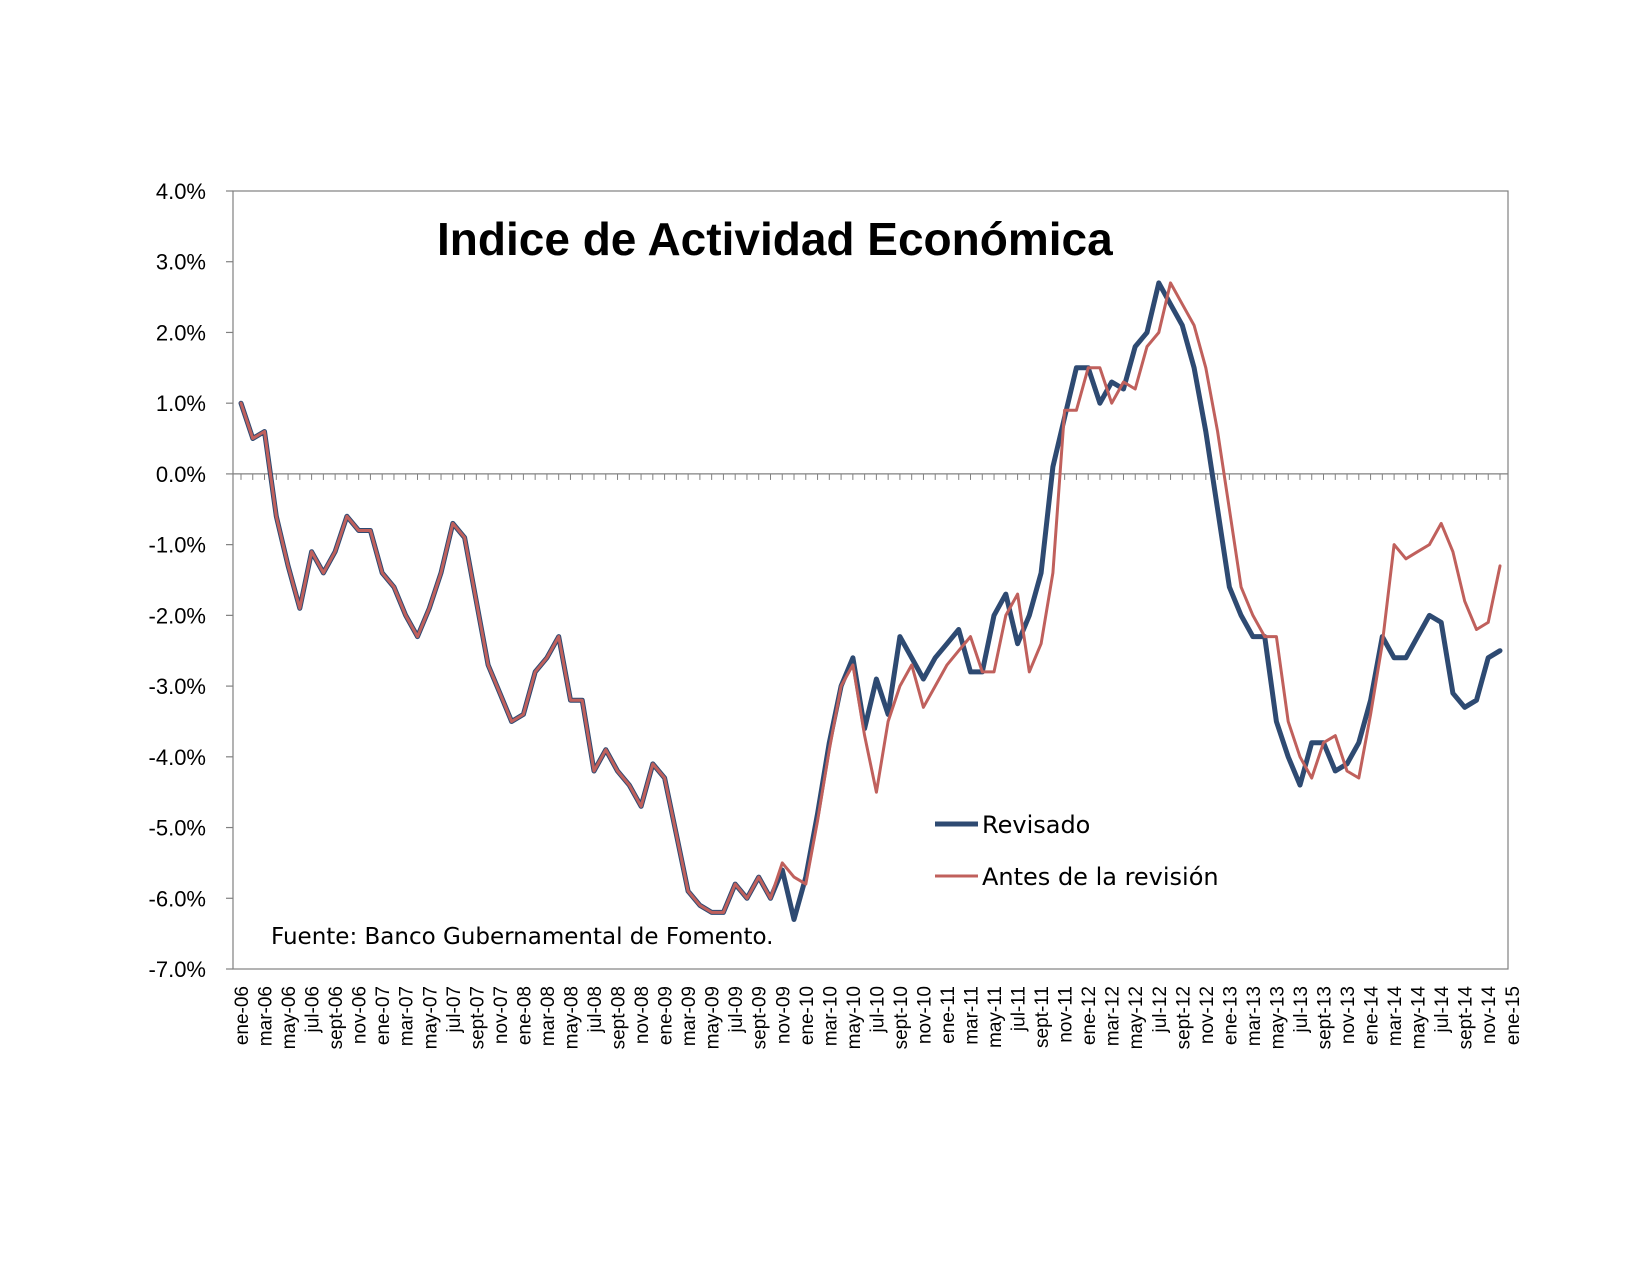  What do you see at coordinates (181, 474) in the screenshot?
I see `y-tick-label: 0.0%` at bounding box center [181, 474].